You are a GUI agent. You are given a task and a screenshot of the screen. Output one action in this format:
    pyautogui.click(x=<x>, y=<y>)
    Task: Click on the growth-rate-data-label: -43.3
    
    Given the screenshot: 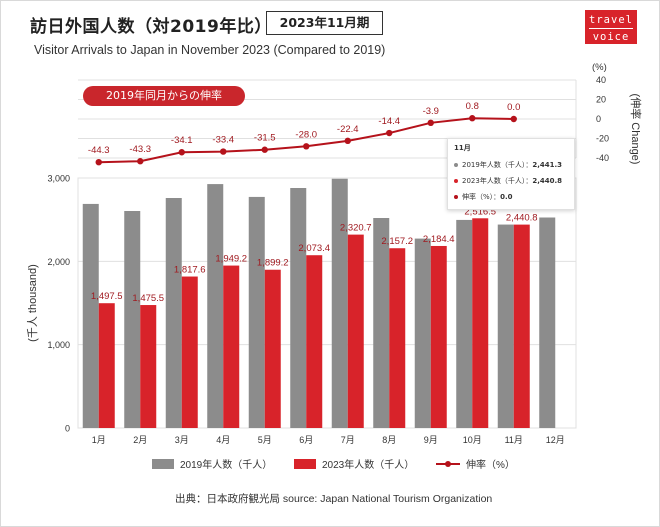 What is the action you would take?
    pyautogui.click(x=140, y=149)
    